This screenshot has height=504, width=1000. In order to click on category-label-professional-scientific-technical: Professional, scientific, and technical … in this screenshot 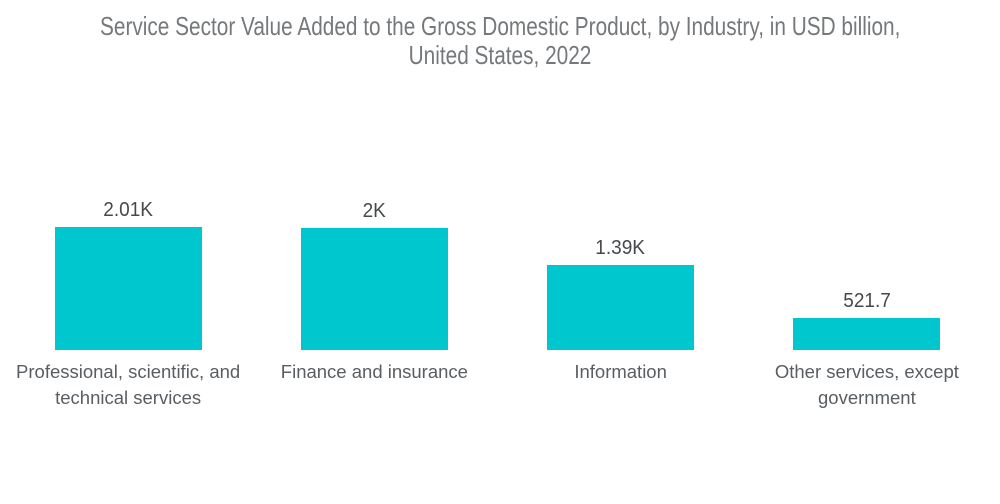, I will do `click(128, 384)`.